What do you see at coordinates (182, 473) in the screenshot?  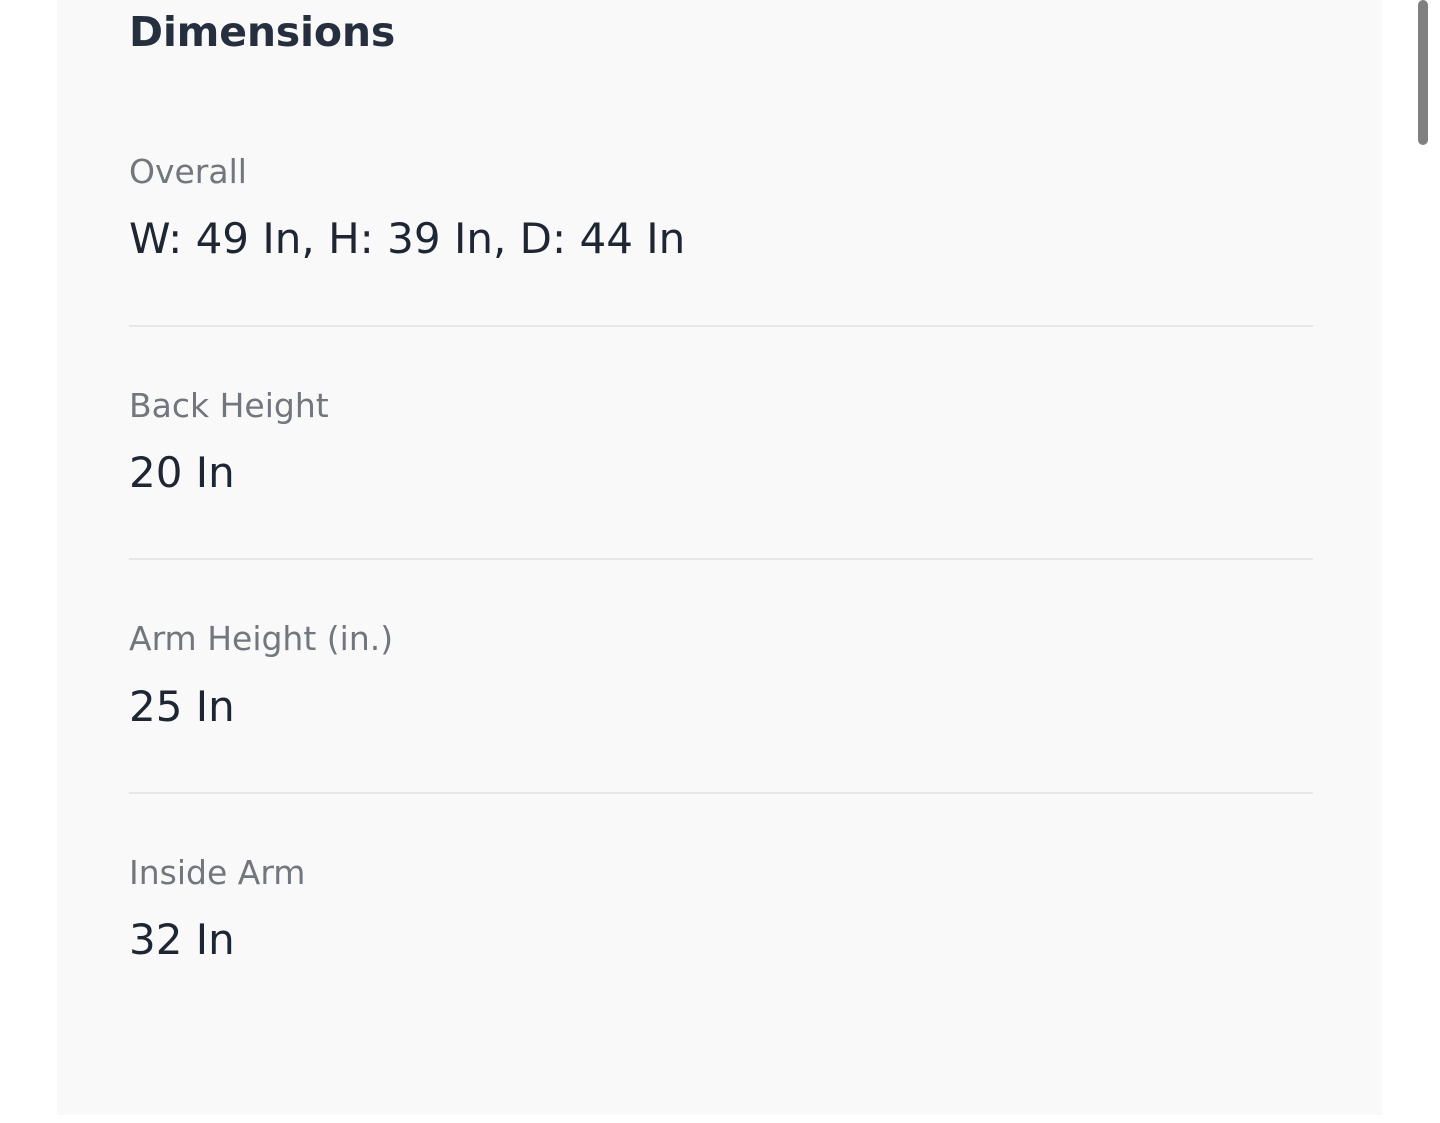 I see `spec-value: 20 In` at bounding box center [182, 473].